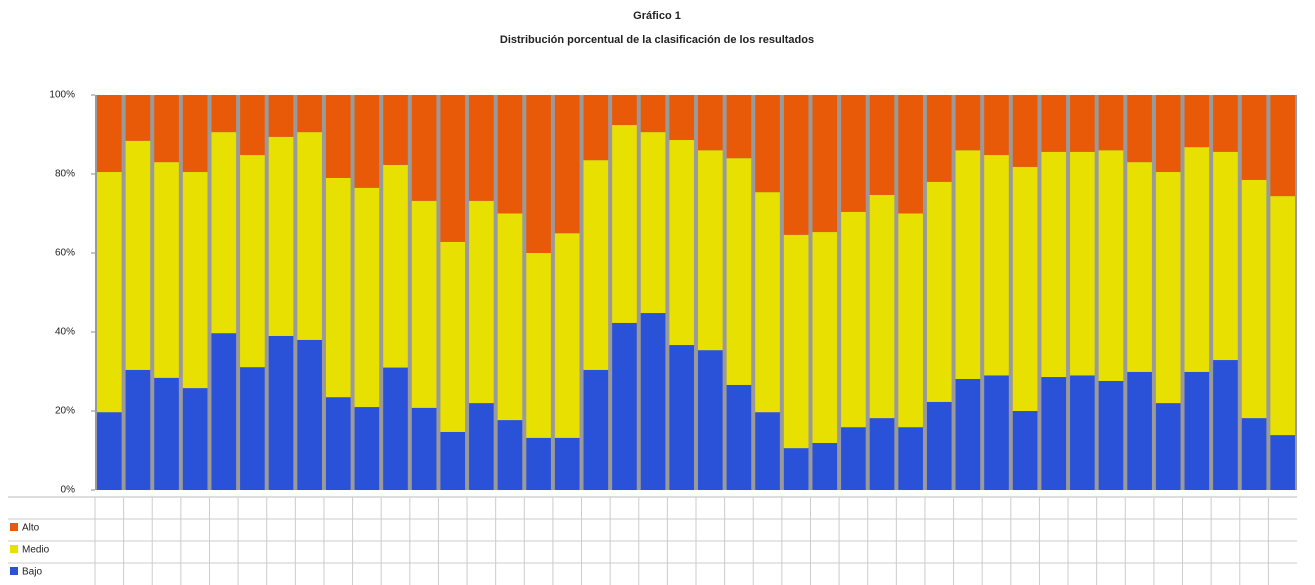 This screenshot has height=585, width=1315. Describe the element at coordinates (36, 550) in the screenshot. I see `legend-label: Medio` at that location.